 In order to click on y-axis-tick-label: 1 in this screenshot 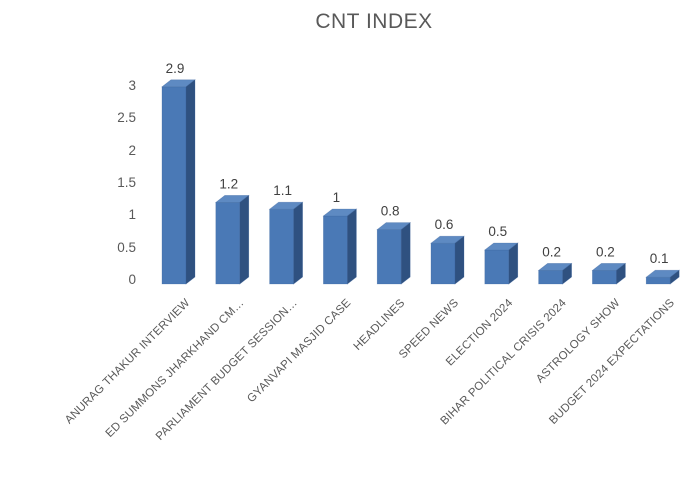, I will do `click(132, 215)`.